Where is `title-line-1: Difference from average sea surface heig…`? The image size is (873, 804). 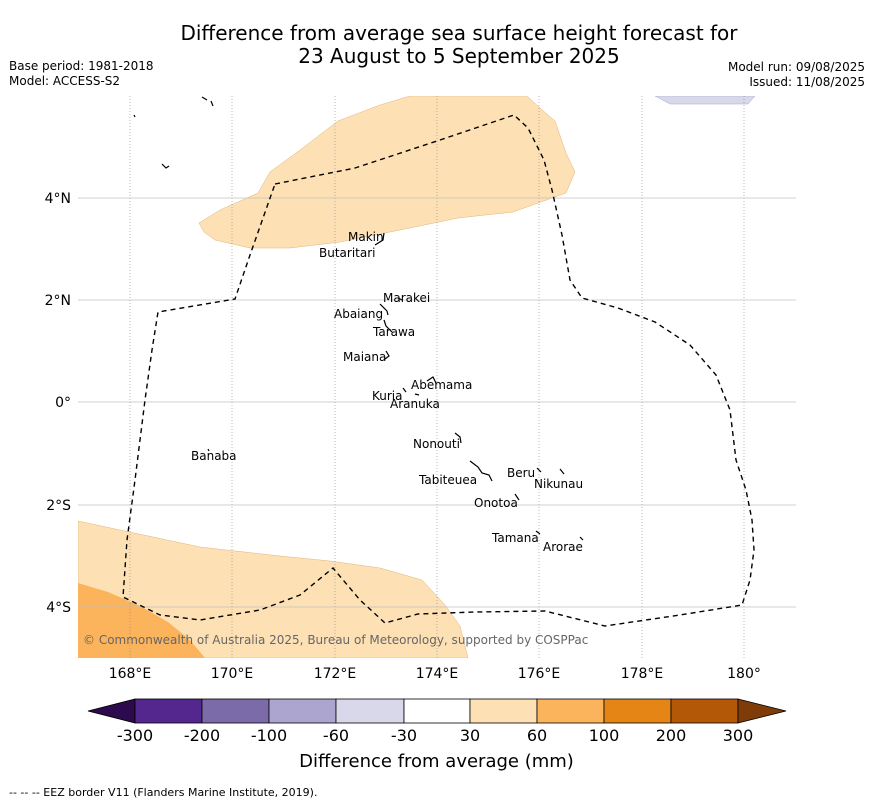
title-line-1: Difference from average sea surface heig… is located at coordinates (459, 33).